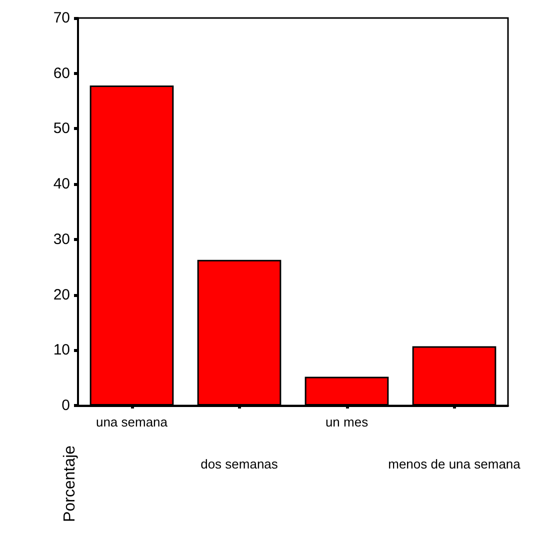 This screenshot has width=548, height=533. Describe the element at coordinates (239, 464) in the screenshot. I see `x-tick-label: dos semanas` at that location.